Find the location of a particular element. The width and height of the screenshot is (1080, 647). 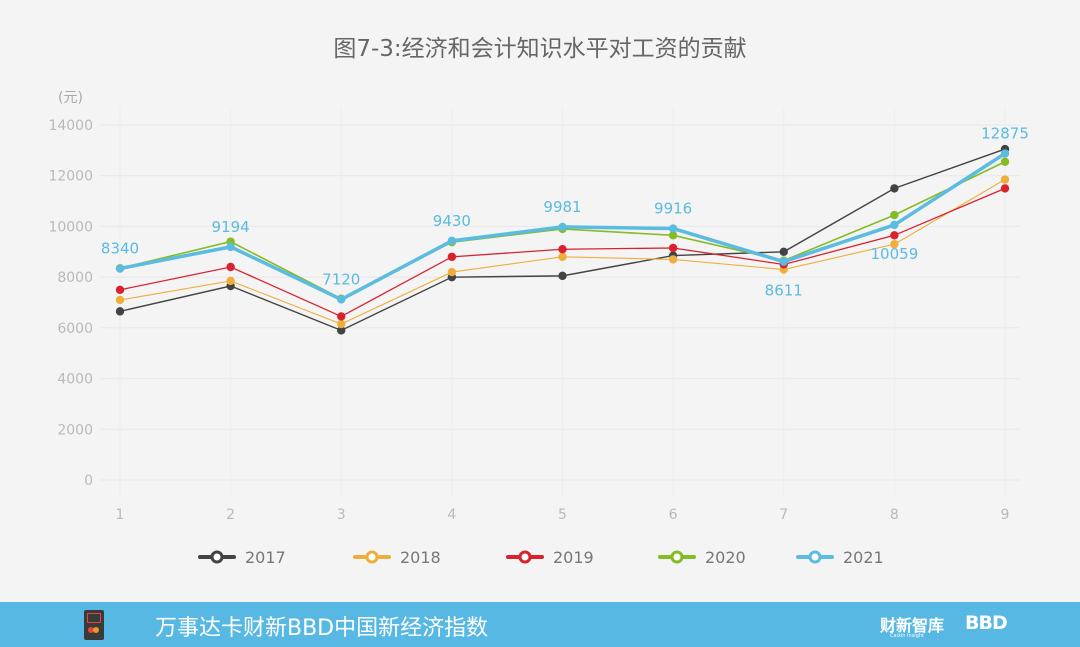

legend: 2017 2018 2019 2020 2021 is located at coordinates (541, 557).